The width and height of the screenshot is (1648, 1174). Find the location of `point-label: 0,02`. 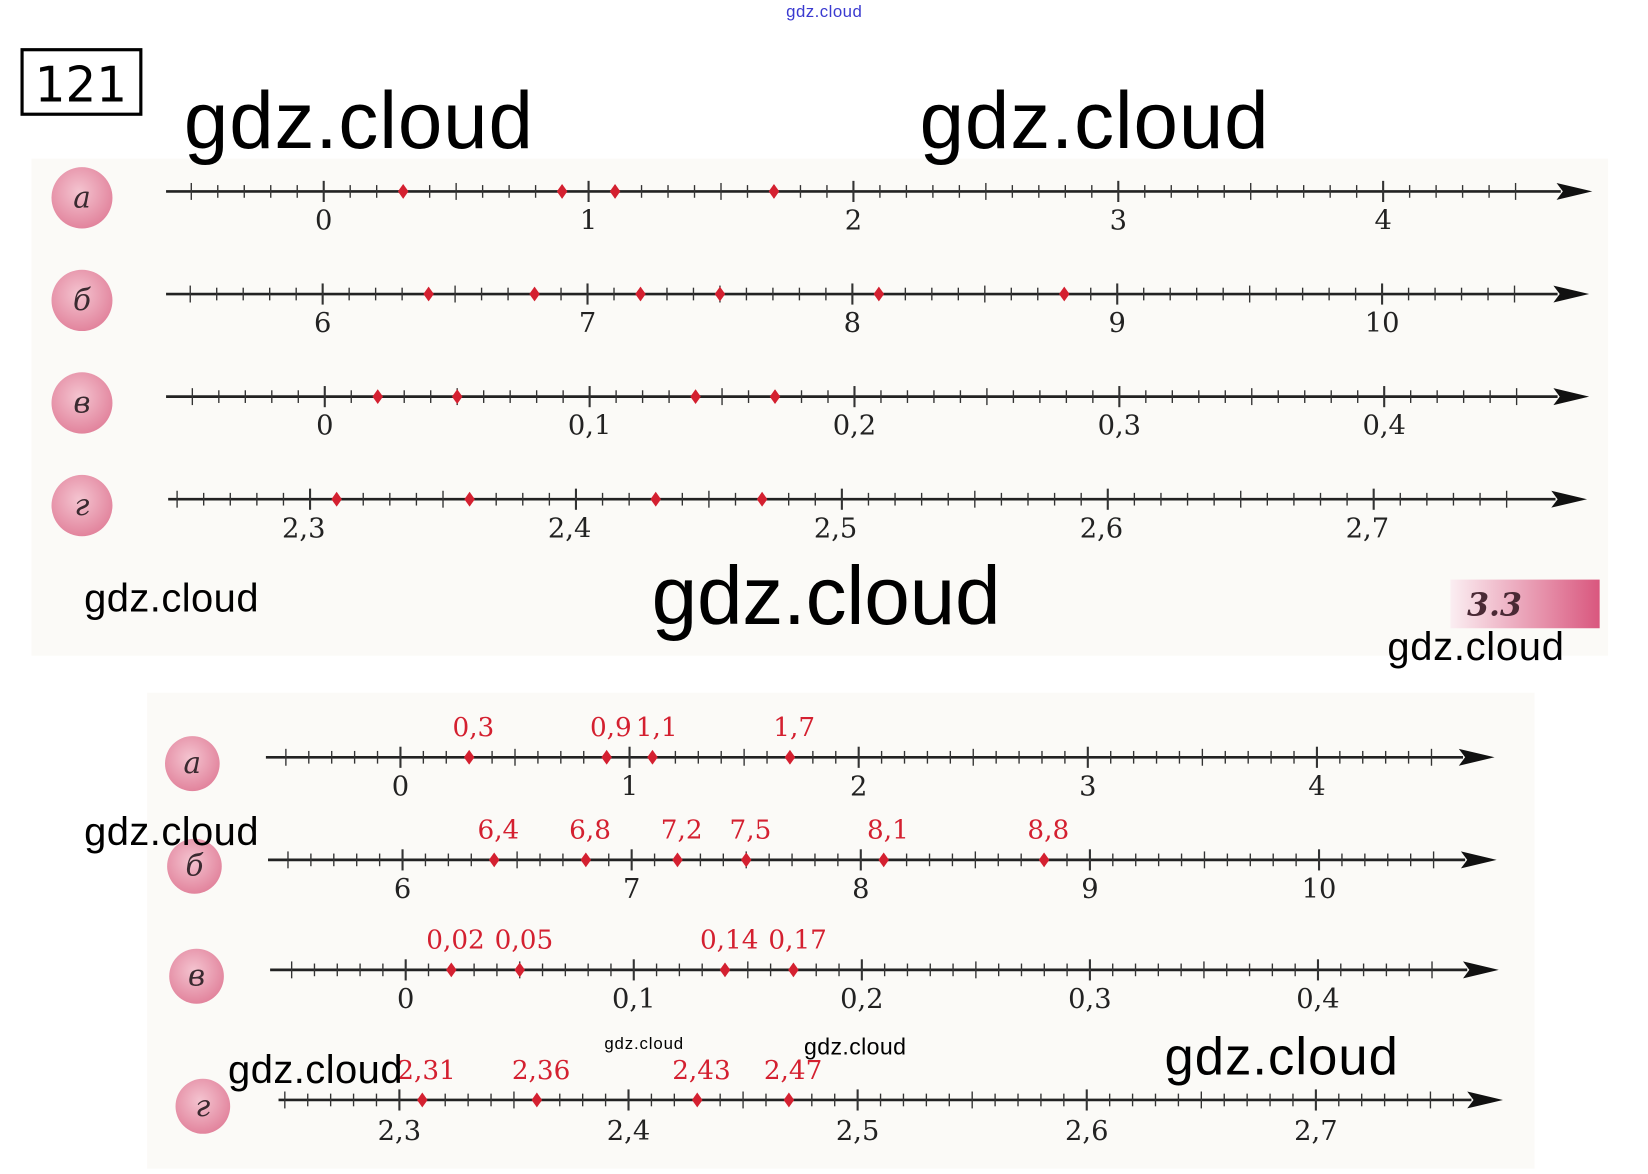

point-label: 0,02 is located at coordinates (455, 941).